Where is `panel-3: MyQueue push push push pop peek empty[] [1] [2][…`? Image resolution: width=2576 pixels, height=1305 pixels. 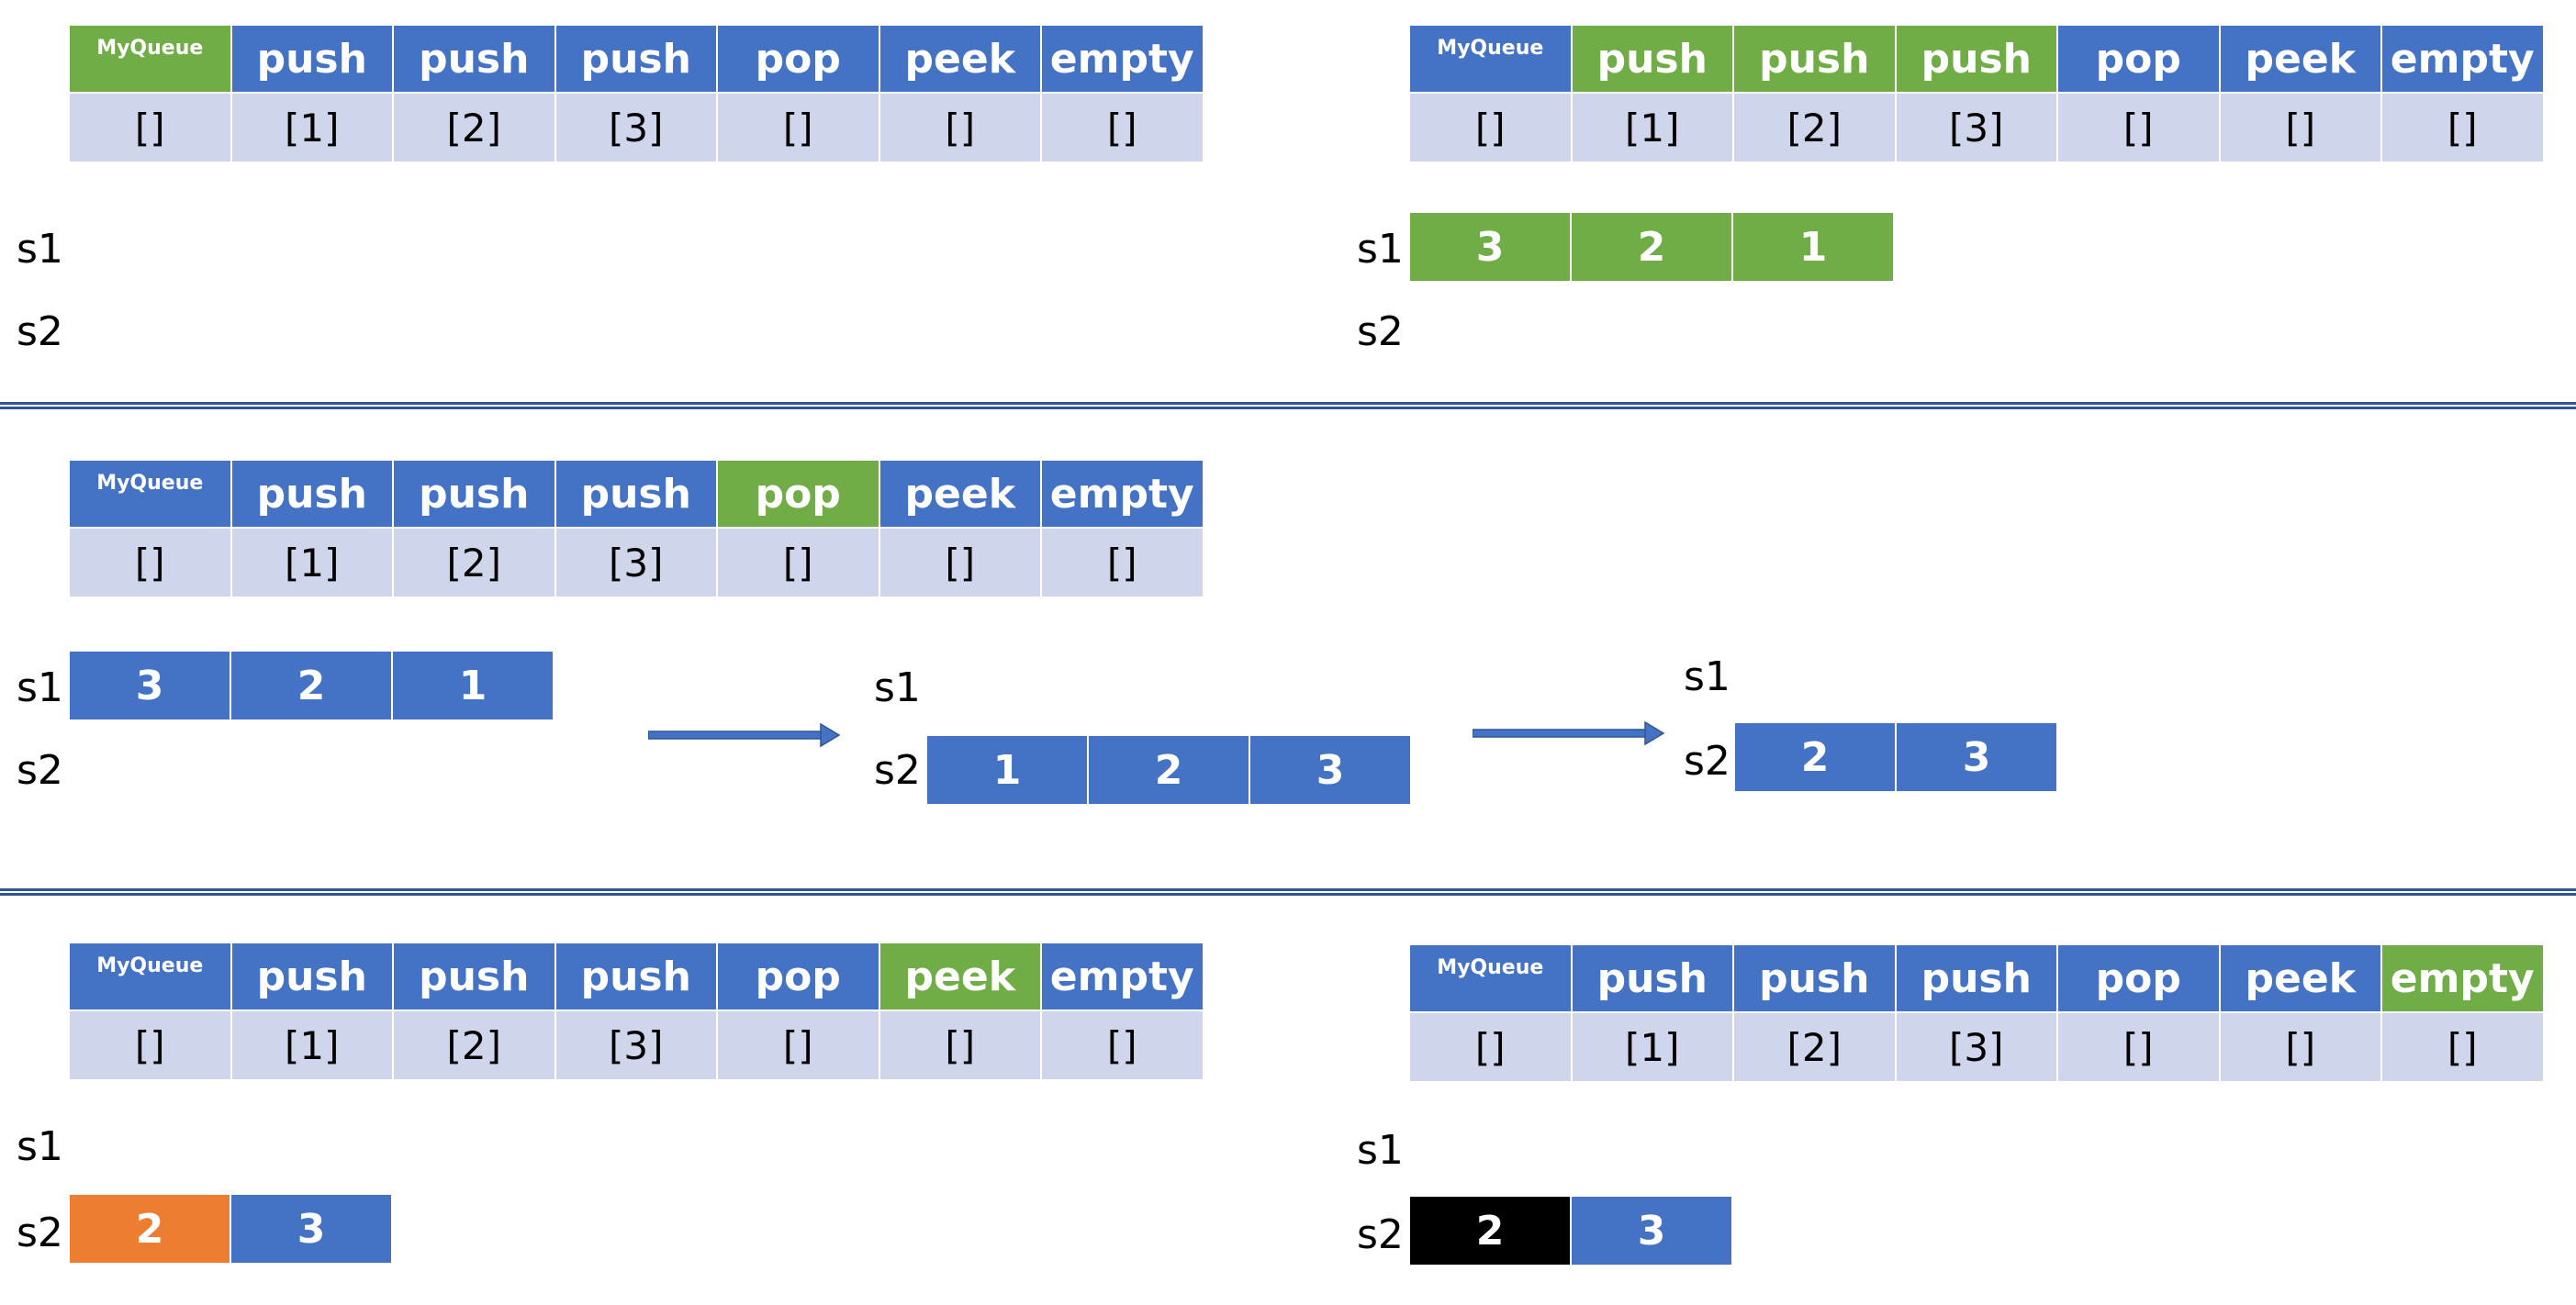
panel-3: MyQueue push push push pop peek empty[] [1] [2][… is located at coordinates (637, 529).